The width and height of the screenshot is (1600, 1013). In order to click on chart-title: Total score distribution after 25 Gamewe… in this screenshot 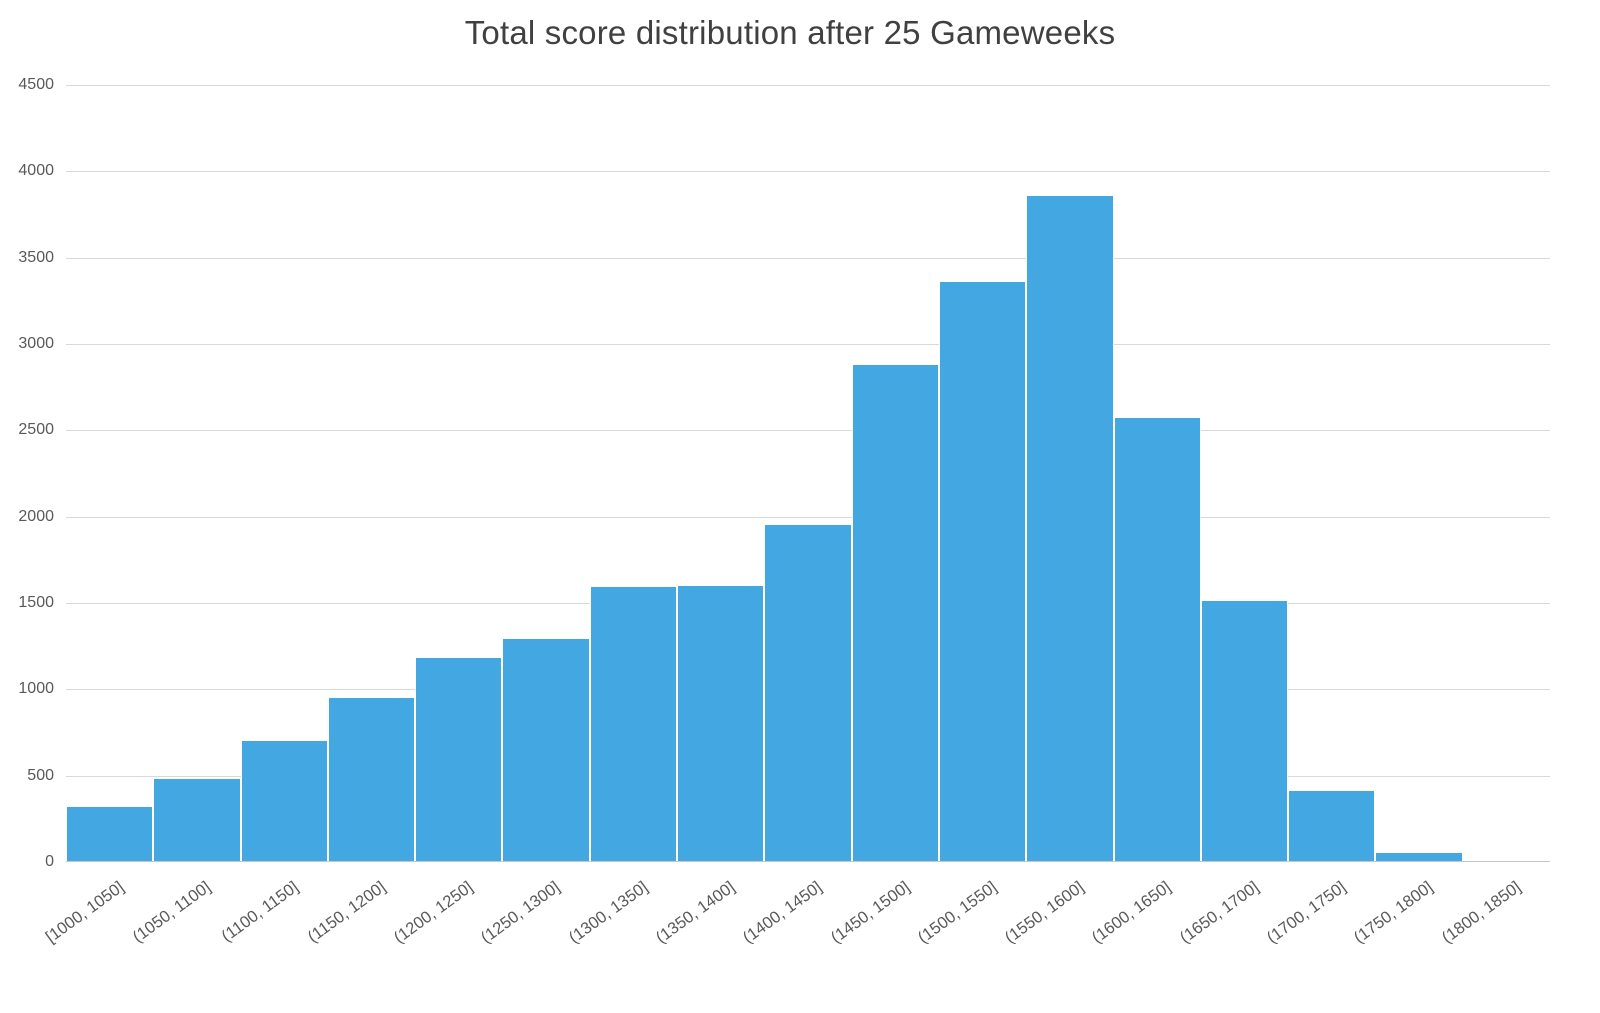, I will do `click(790, 32)`.